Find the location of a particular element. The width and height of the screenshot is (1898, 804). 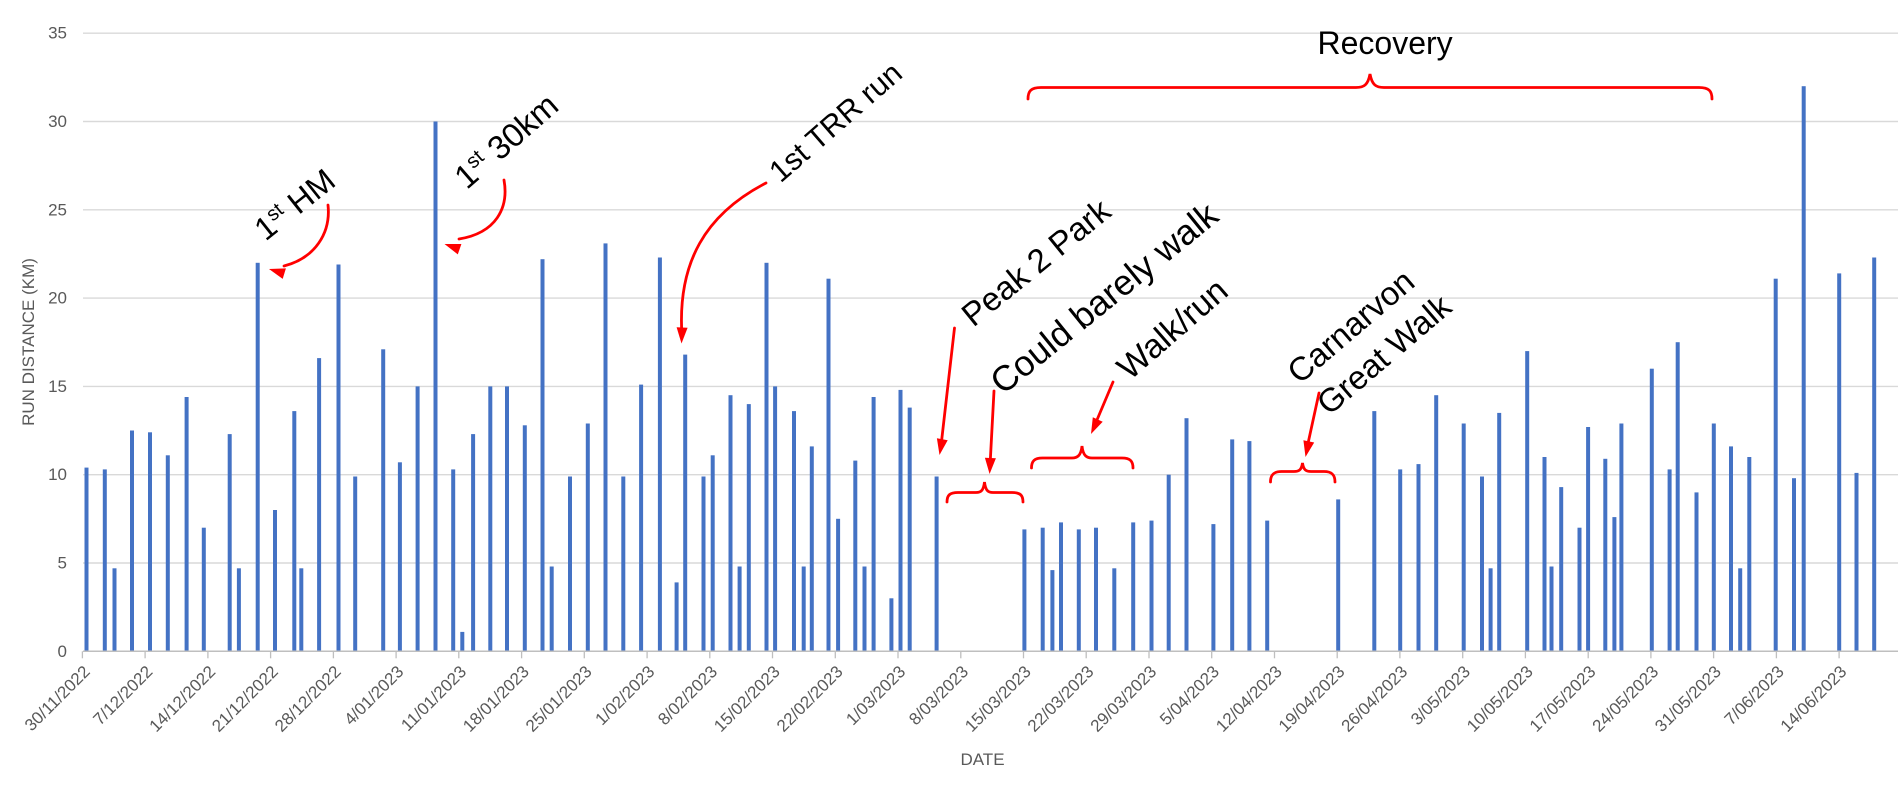

svg-text: 11/01/2023 is located at coordinates (433, 698).